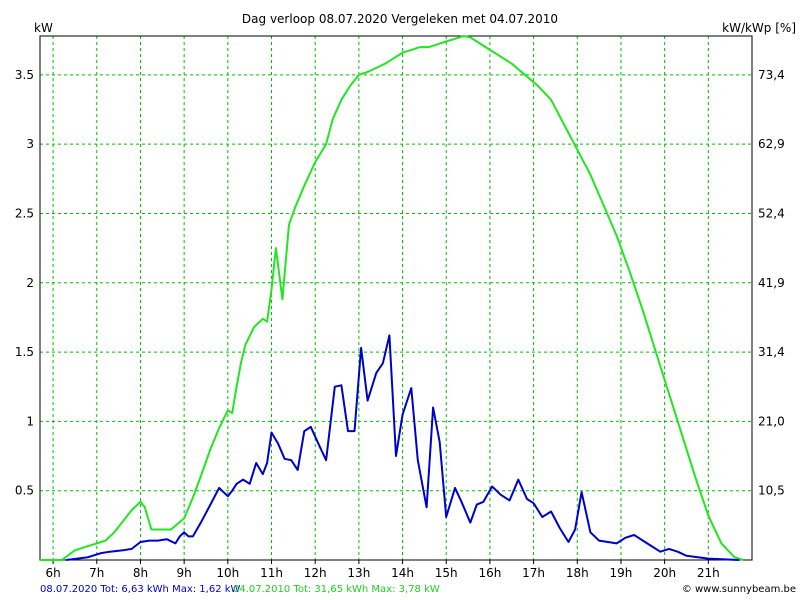 The height and width of the screenshot is (600, 800). I want to click on y-tick-right-label: 62,9, so click(771, 144).